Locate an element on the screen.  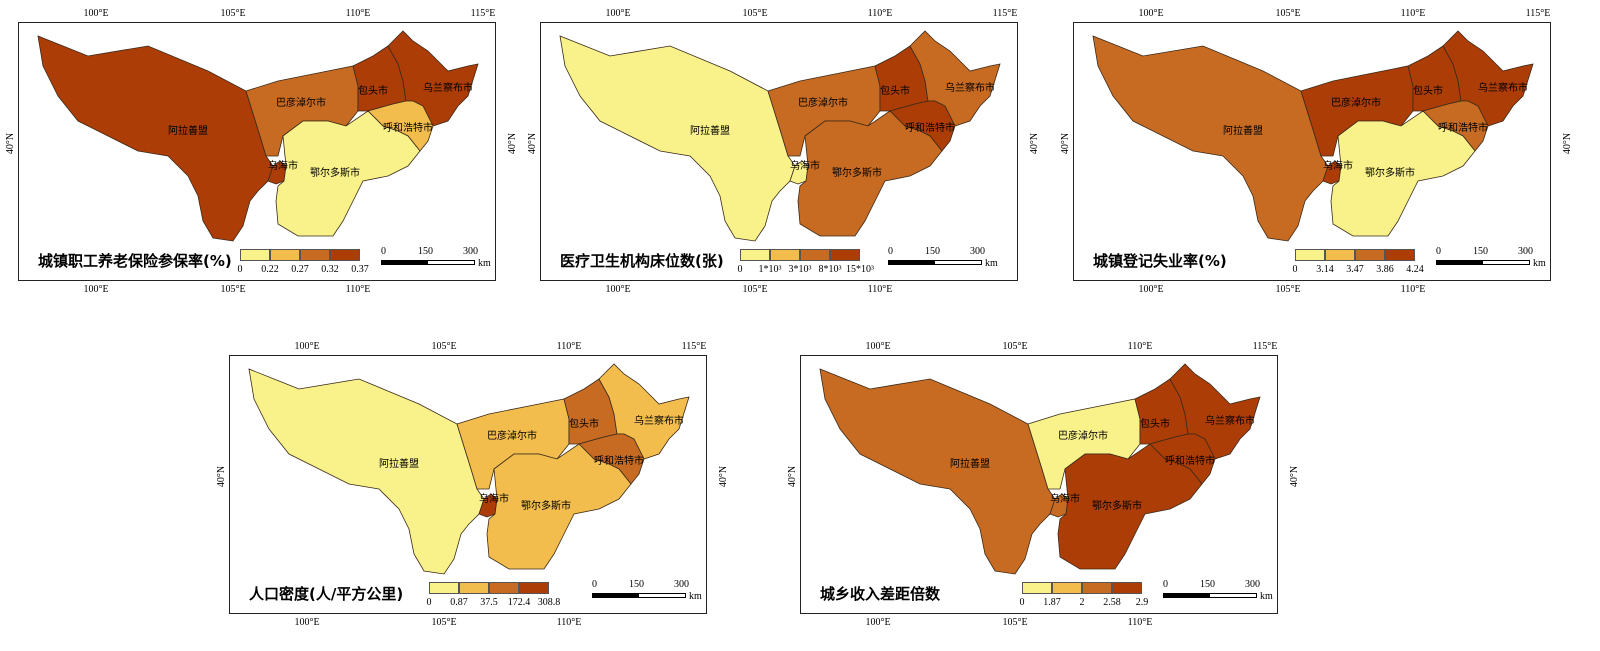
legend-break-label: 2.58 is located at coordinates (1112, 602).